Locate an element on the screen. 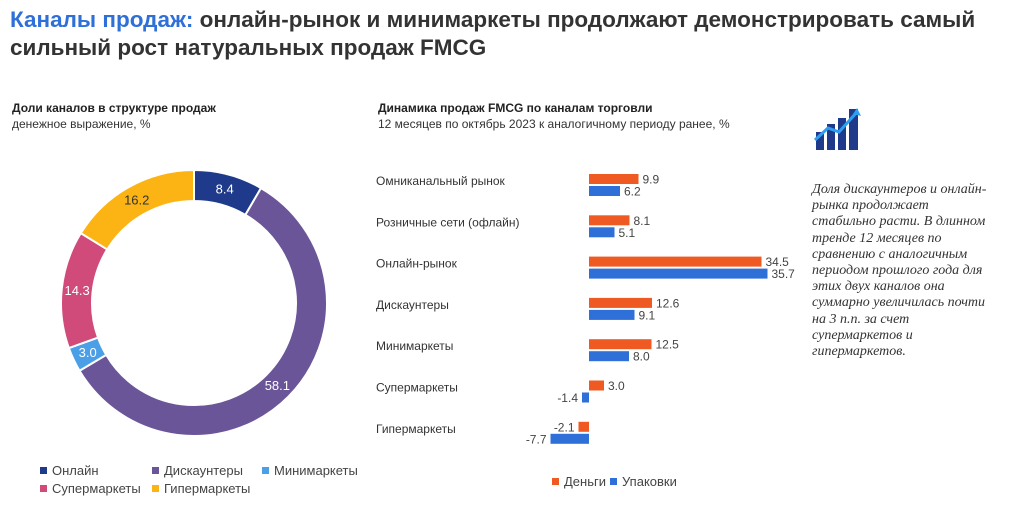  bar-label-money-3: 12.6 is located at coordinates (668, 303).